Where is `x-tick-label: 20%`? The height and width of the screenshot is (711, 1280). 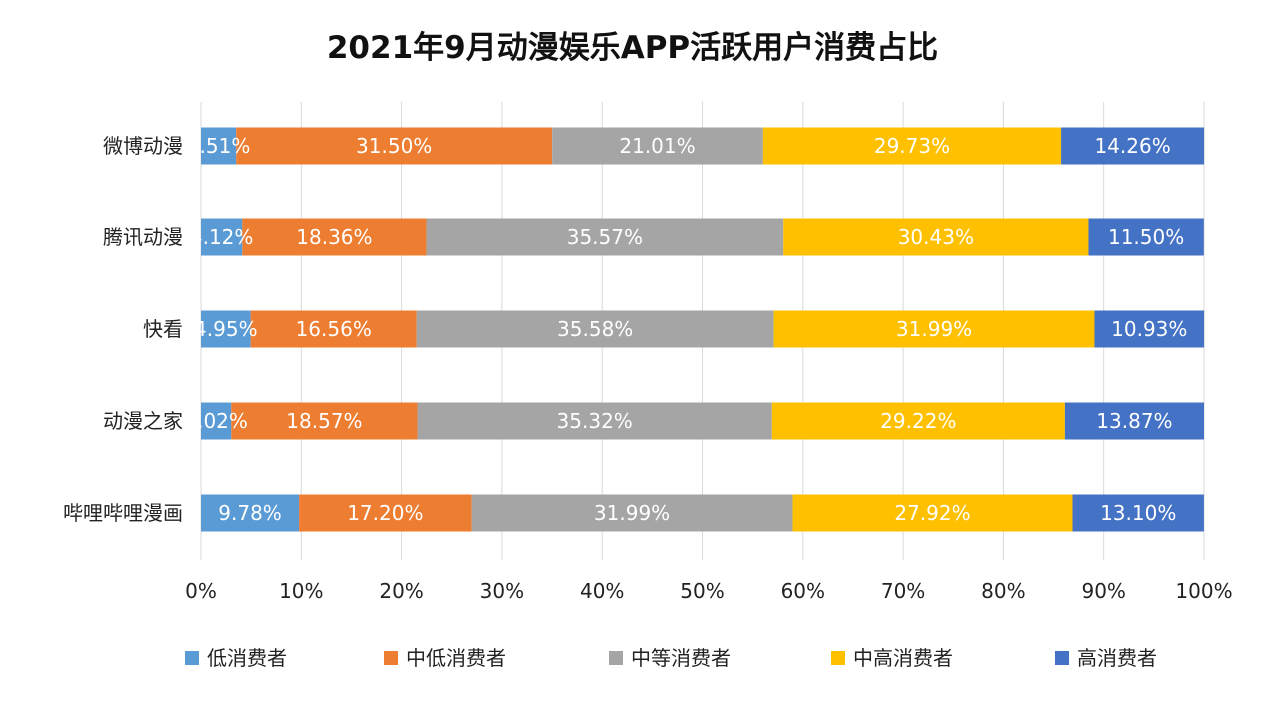 x-tick-label: 20% is located at coordinates (401, 591).